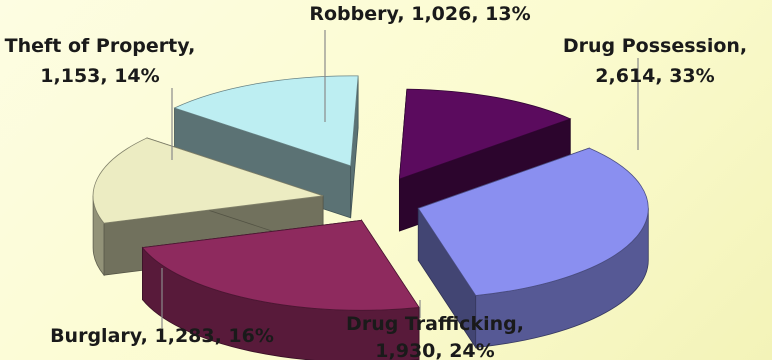 The width and height of the screenshot is (772, 360). What do you see at coordinates (655, 46) in the screenshot?
I see `slice-label: Drug Possession,` at bounding box center [655, 46].